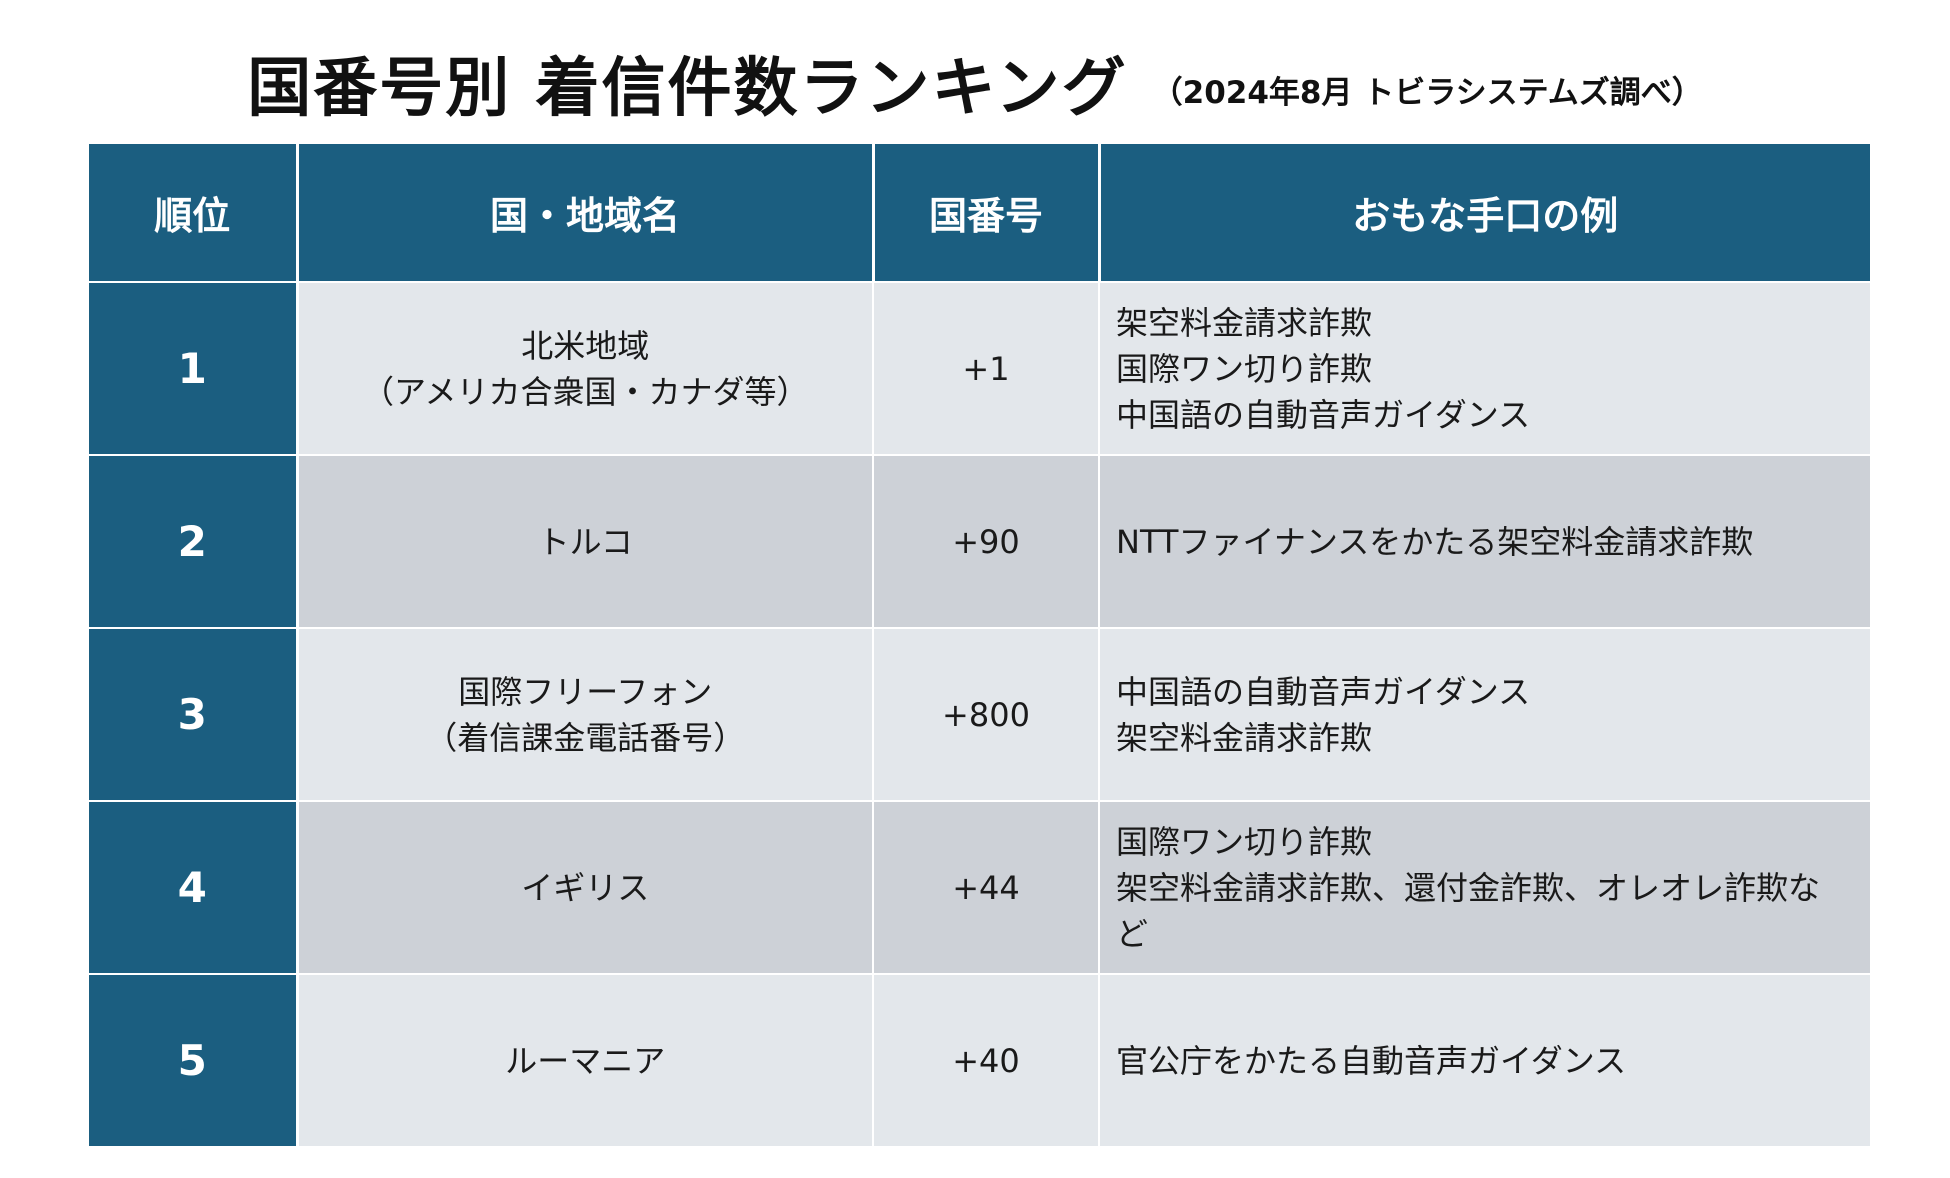  I want to click on method-item: NTTファイナンスをかたる架空料金請求詐欺, so click(1435, 541).